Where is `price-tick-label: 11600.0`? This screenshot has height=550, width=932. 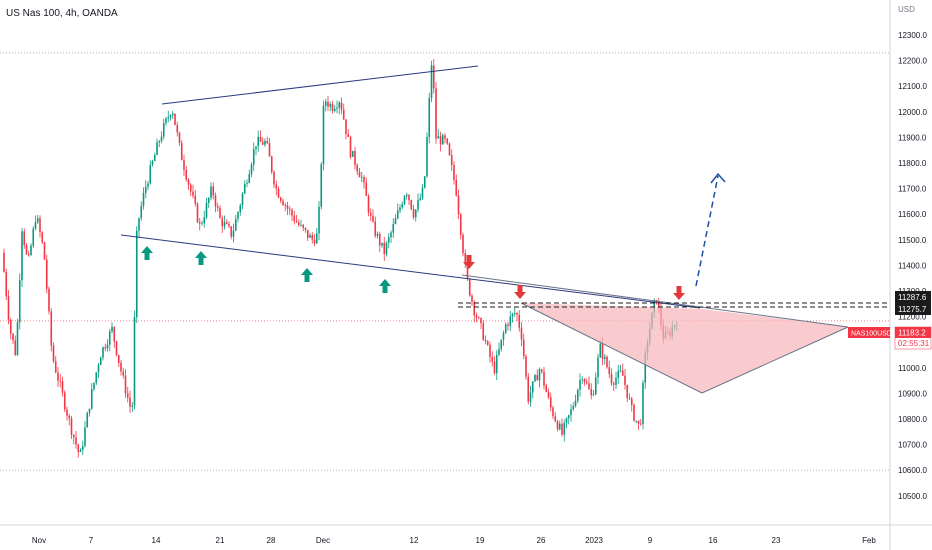
price-tick-label: 11600.0 is located at coordinates (912, 214).